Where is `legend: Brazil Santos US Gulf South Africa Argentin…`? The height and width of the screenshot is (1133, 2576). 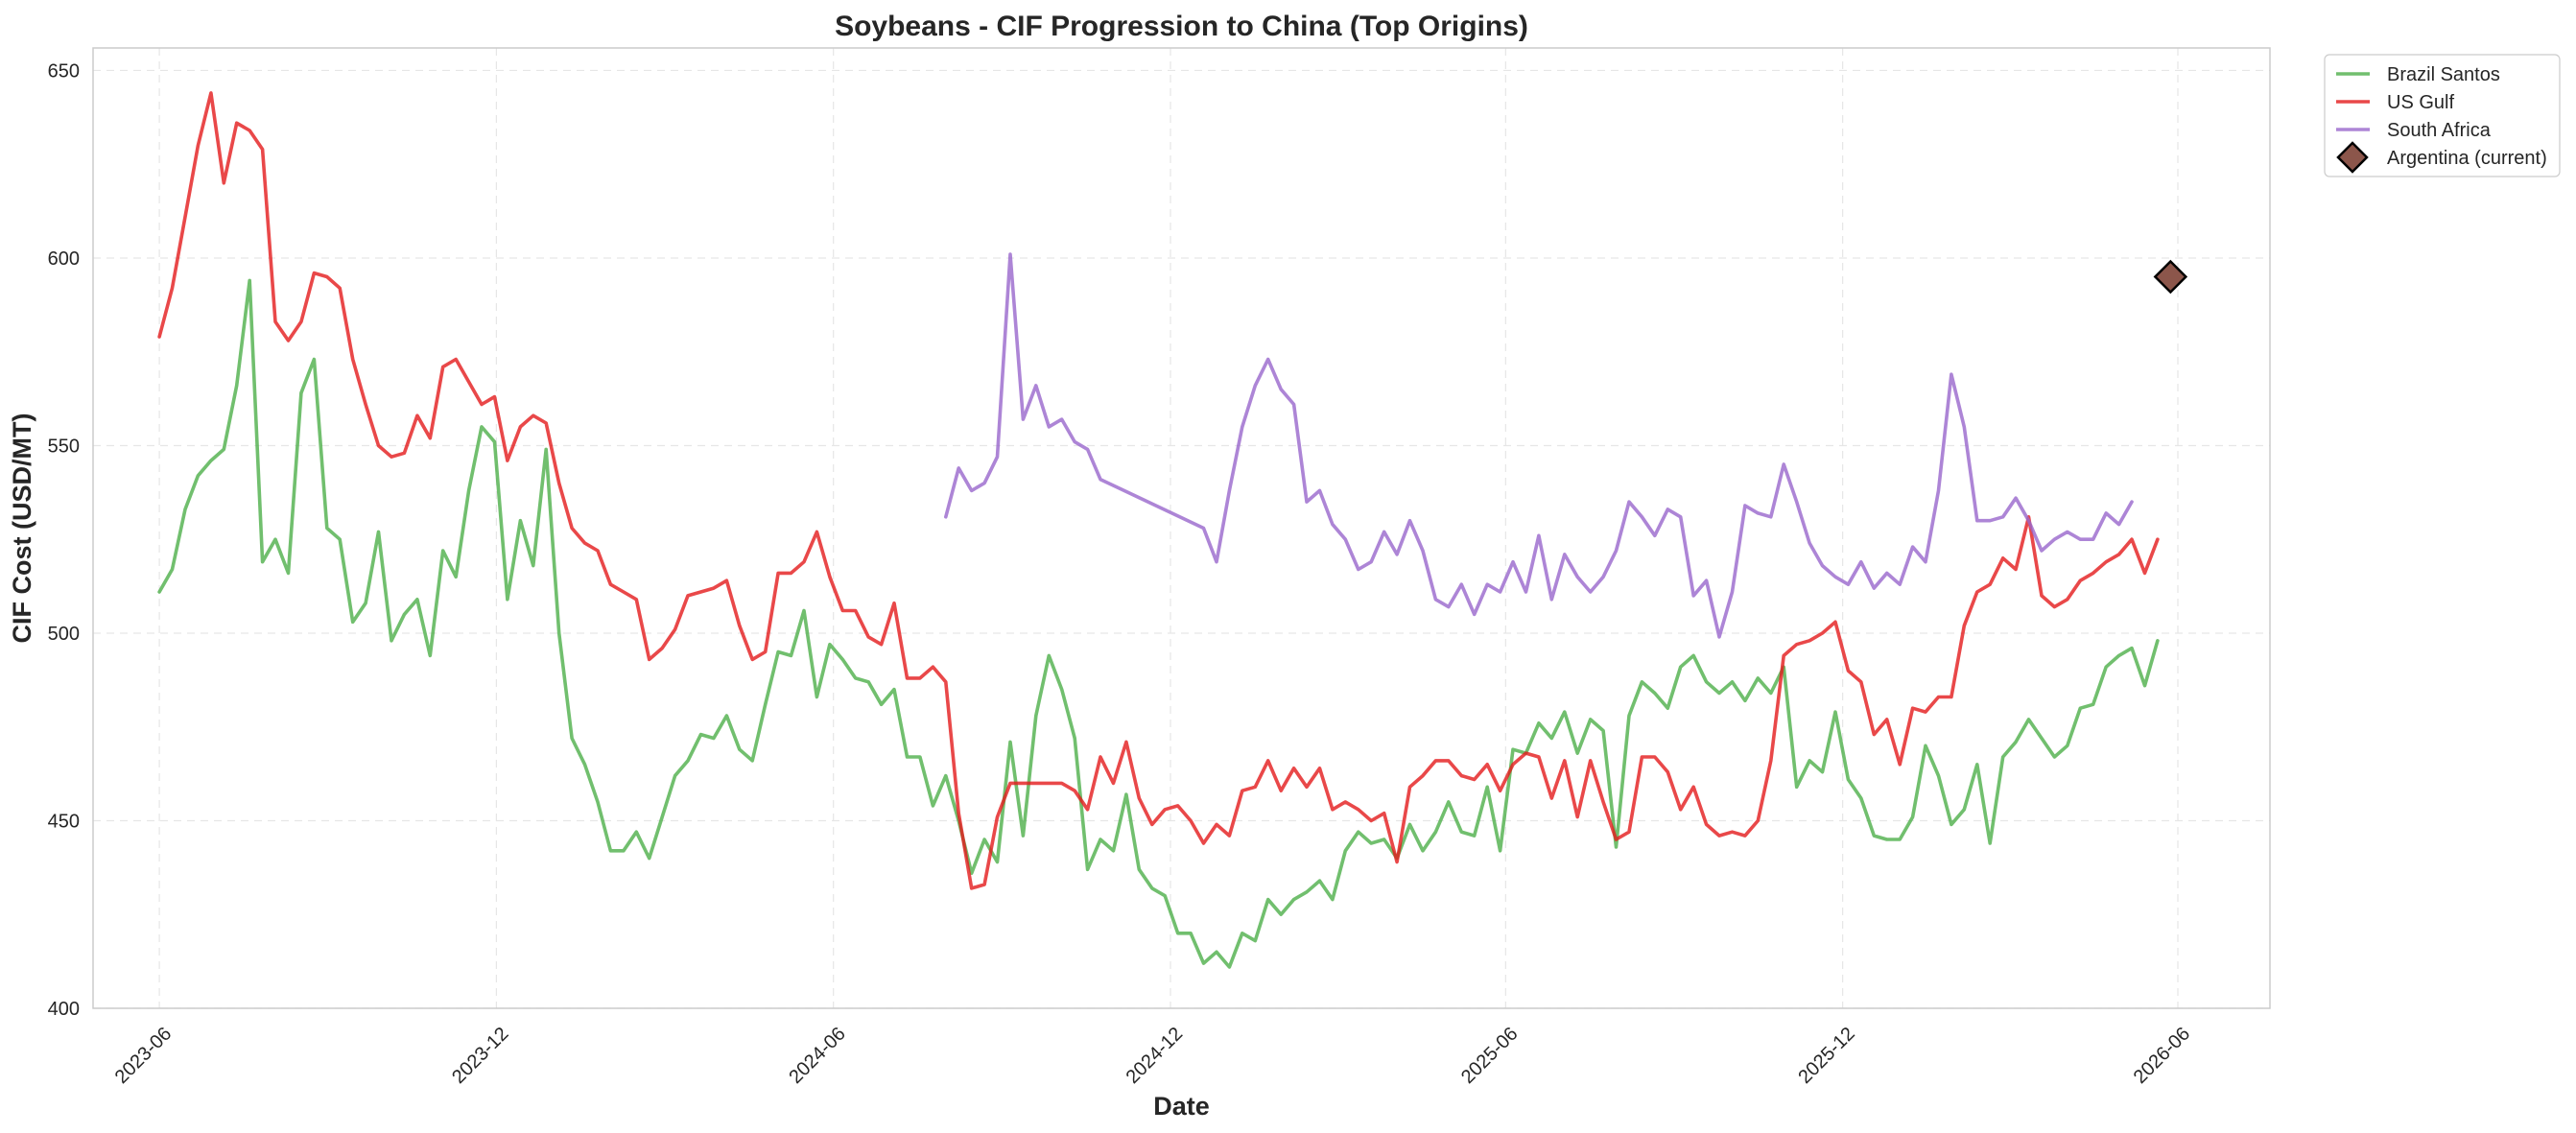
legend: Brazil Santos US Gulf South Africa Argentin… is located at coordinates (2442, 115).